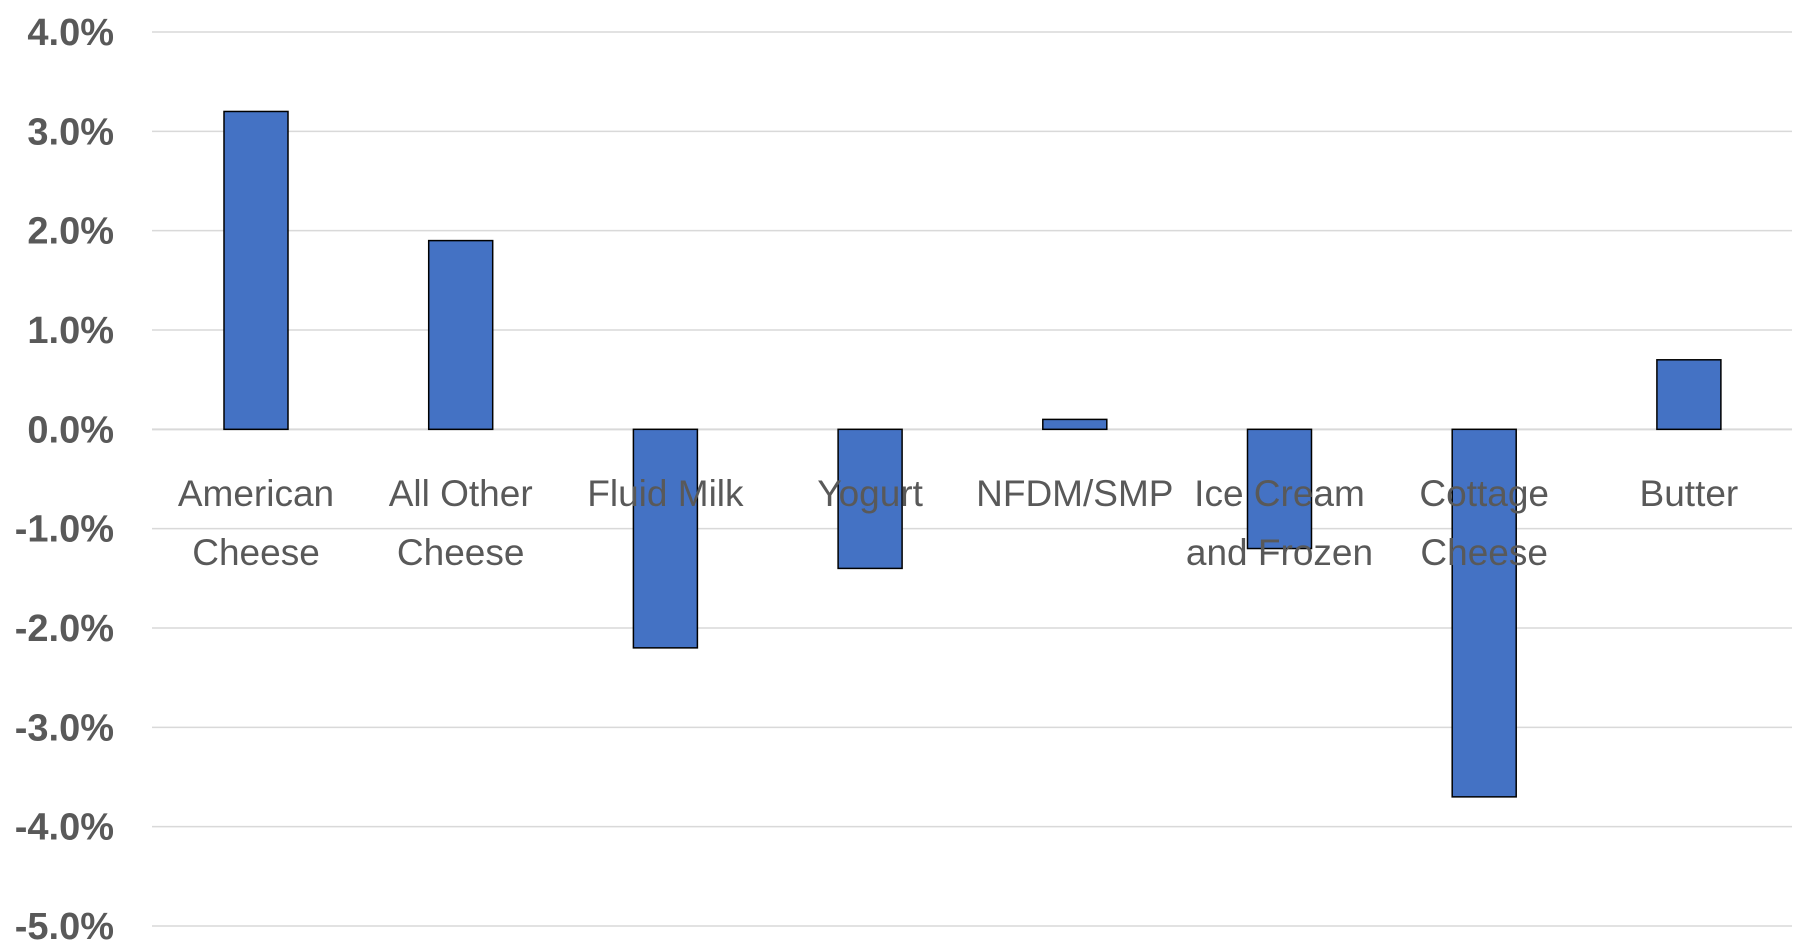  What do you see at coordinates (70, 132) in the screenshot?
I see `y-tick-label: 3.0%` at bounding box center [70, 132].